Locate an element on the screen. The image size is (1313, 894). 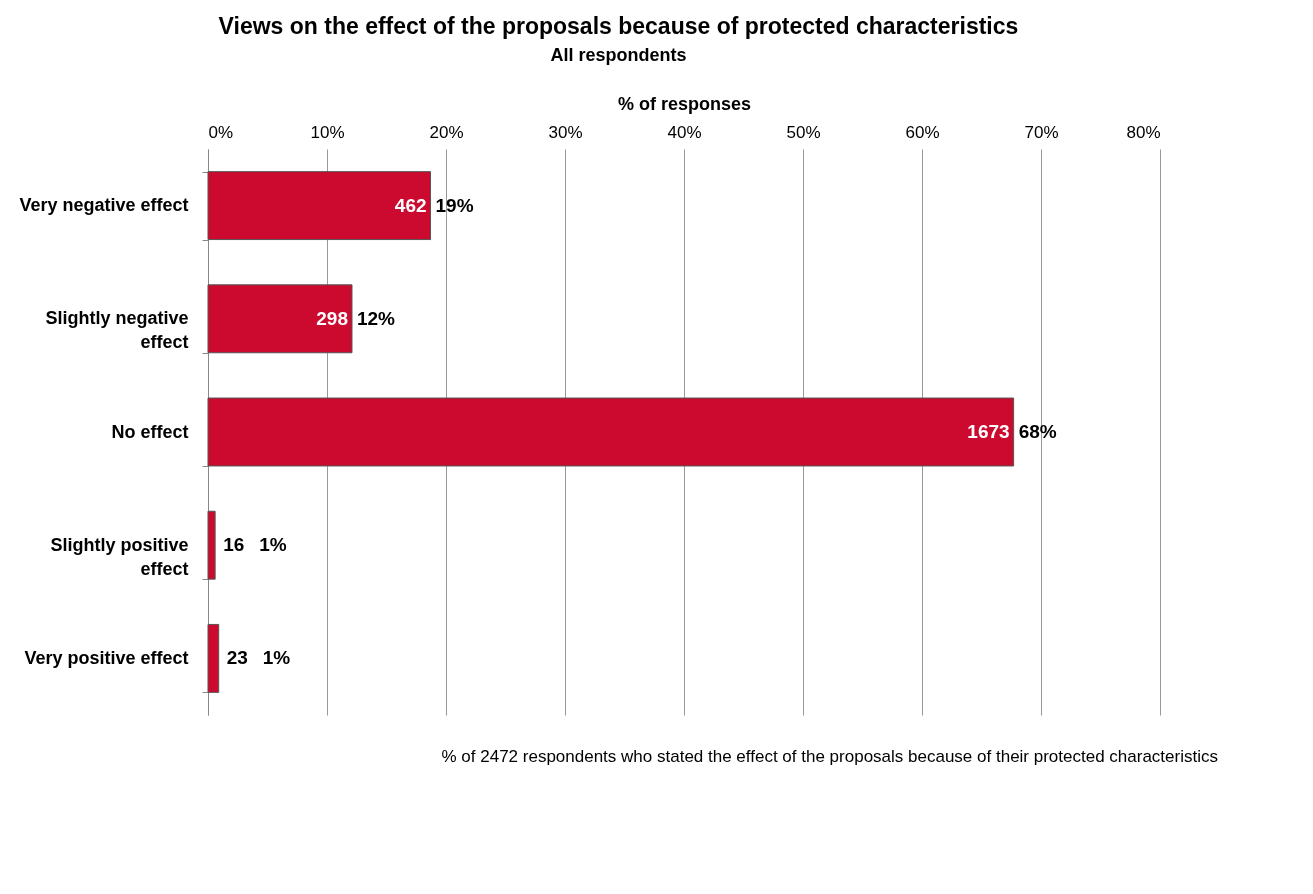
x-tick-label: 80% is located at coordinates (1143, 132).